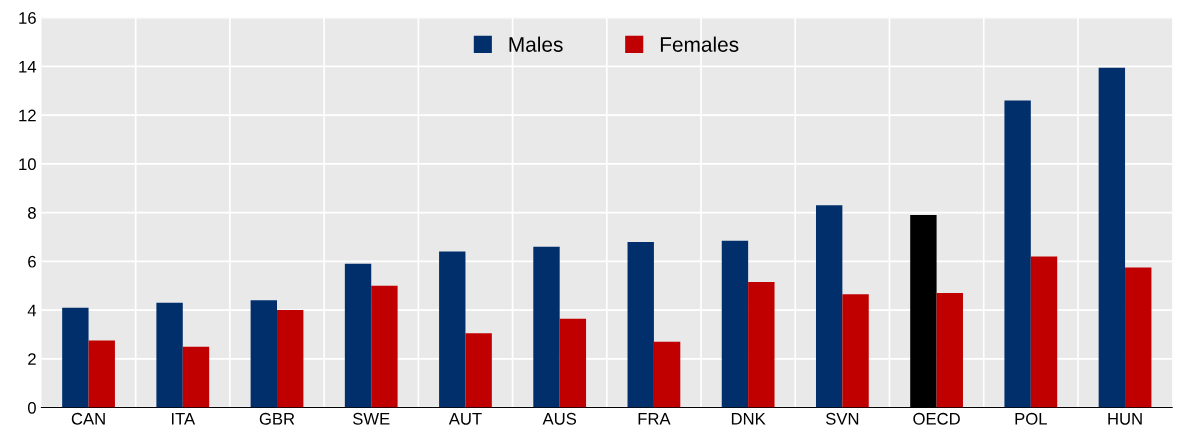 This screenshot has height=443, width=1184. What do you see at coordinates (842, 418) in the screenshot?
I see `x-tick-label: SVN` at bounding box center [842, 418].